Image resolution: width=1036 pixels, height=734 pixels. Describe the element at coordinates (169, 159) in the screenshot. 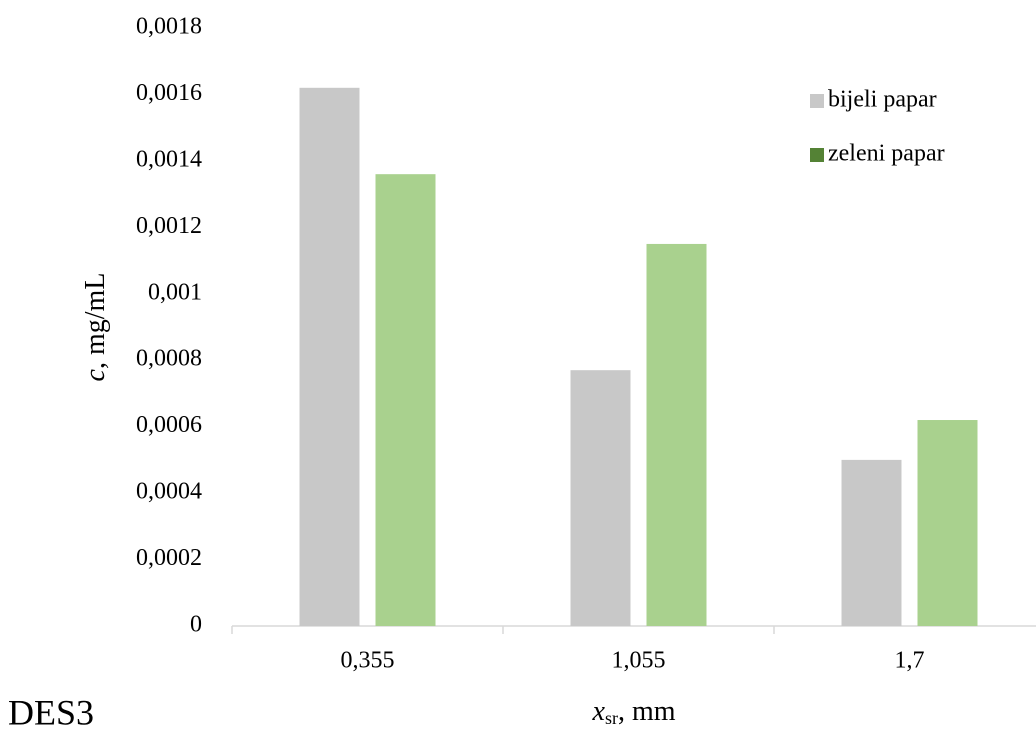

I see `y-tick-label: 0,0014` at that location.